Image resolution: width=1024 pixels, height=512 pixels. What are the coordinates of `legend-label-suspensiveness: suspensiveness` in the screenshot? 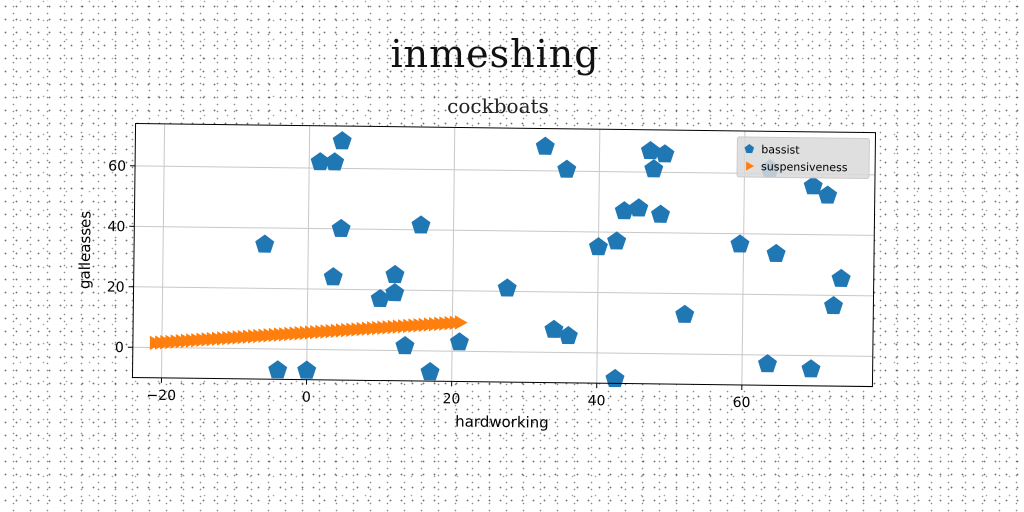 It's located at (804, 167).